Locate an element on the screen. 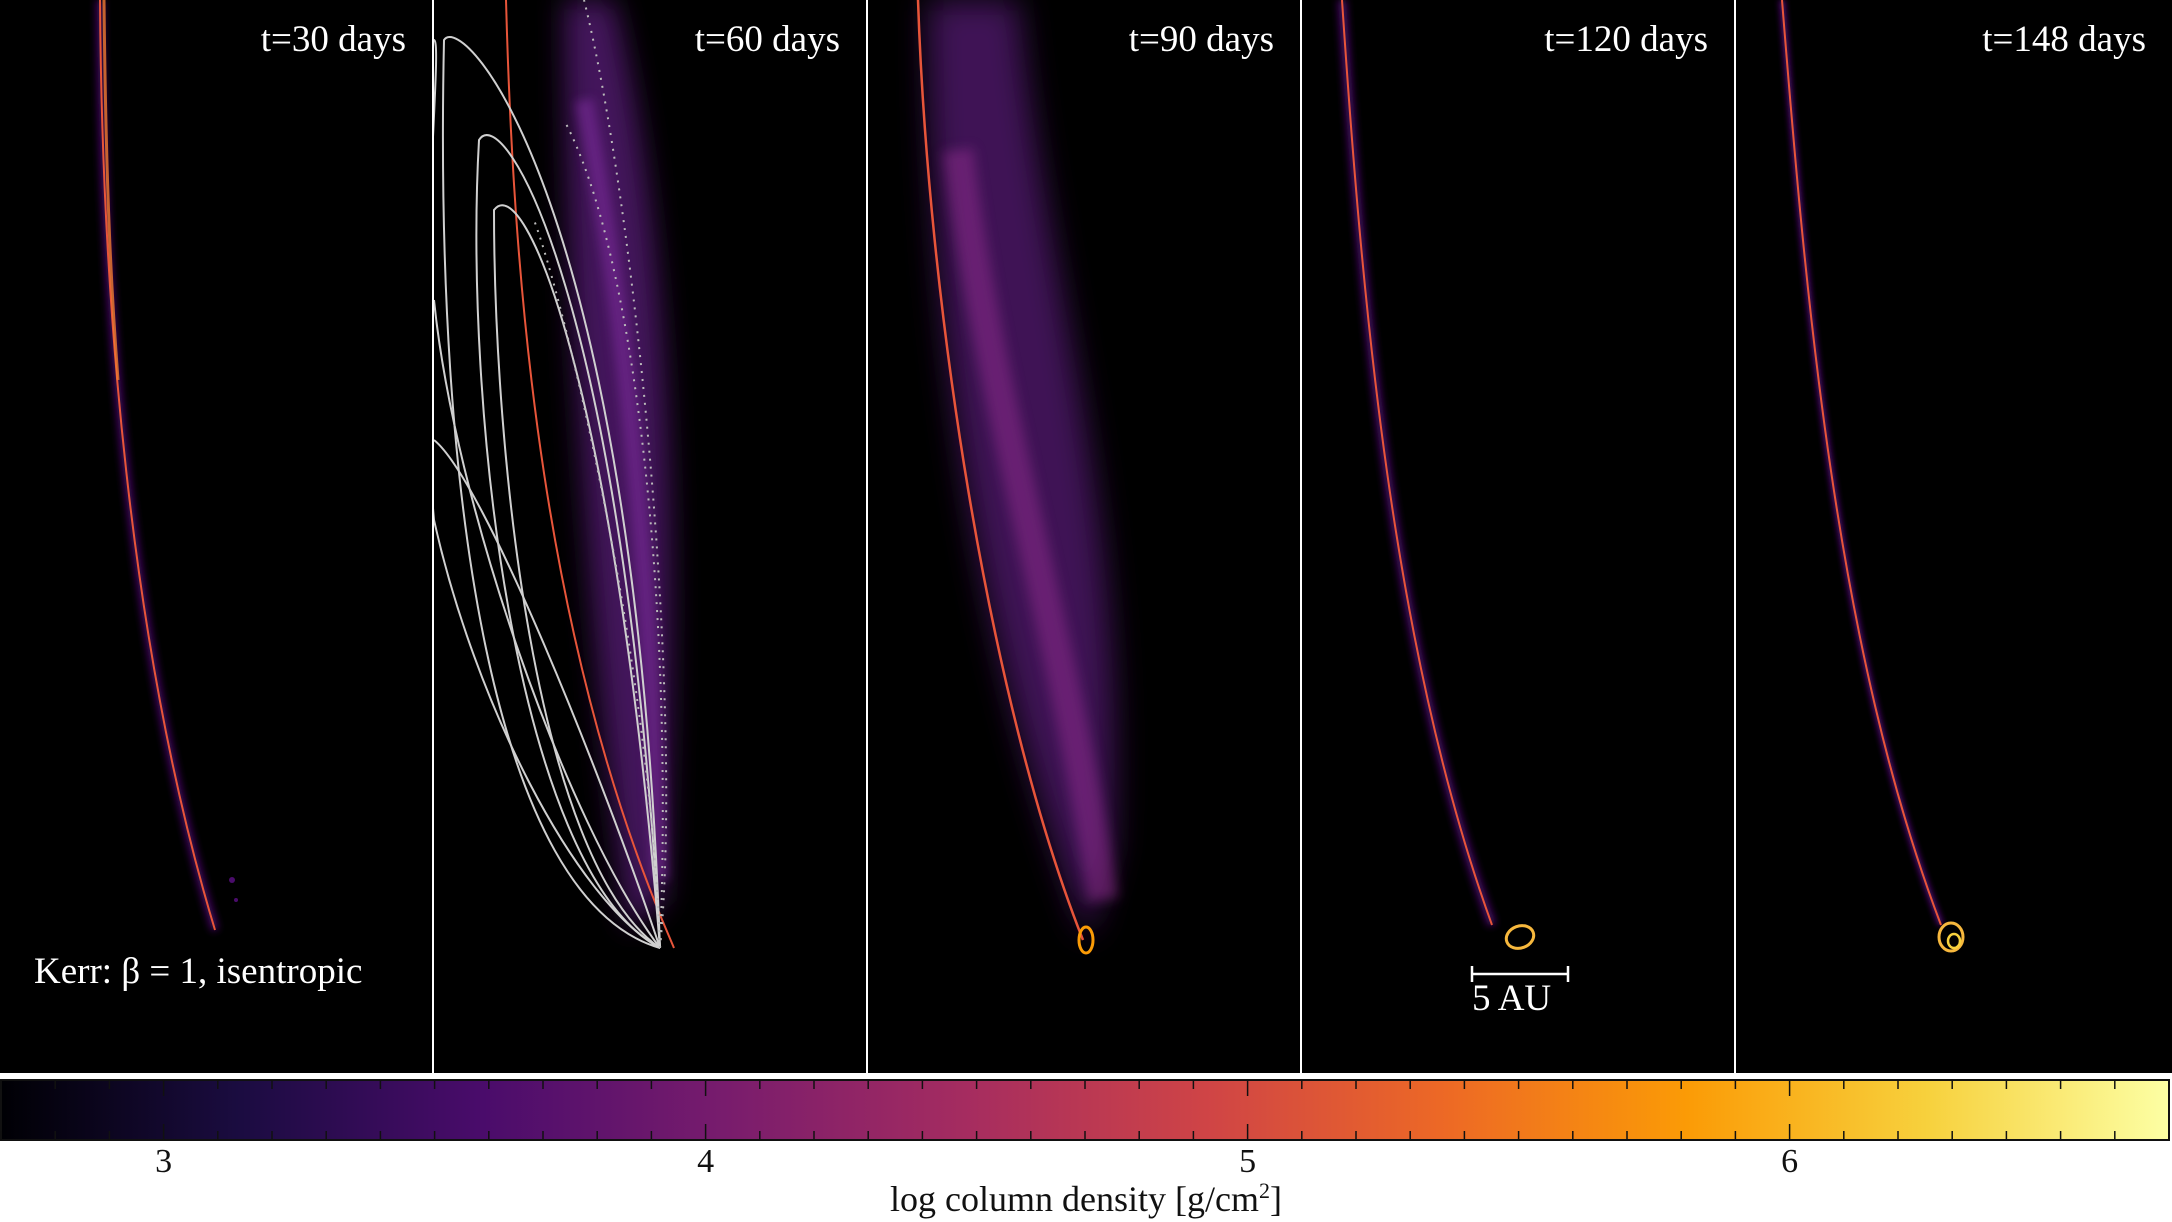  colorbar-label-prefix: log column density [g/cm is located at coordinates (1074, 1199).